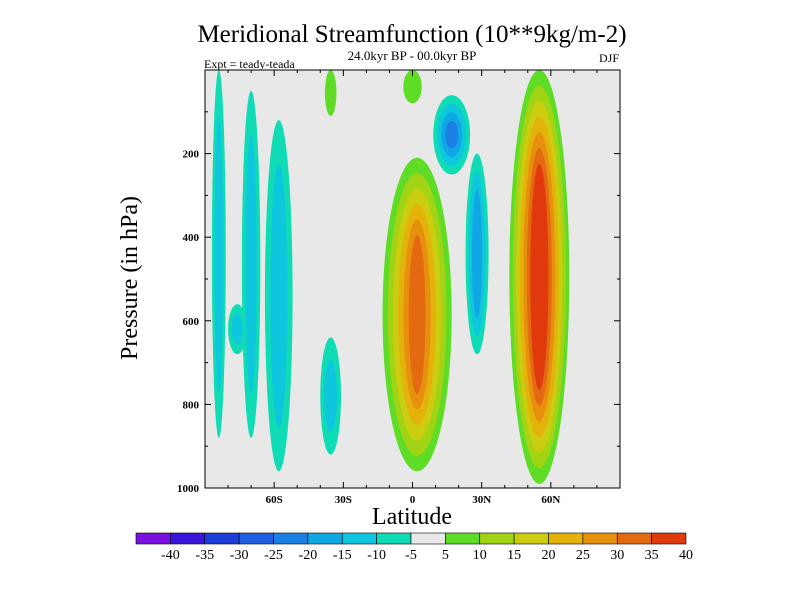 The width and height of the screenshot is (800, 600). I want to click on colorbar-label: -10, so click(376, 555).